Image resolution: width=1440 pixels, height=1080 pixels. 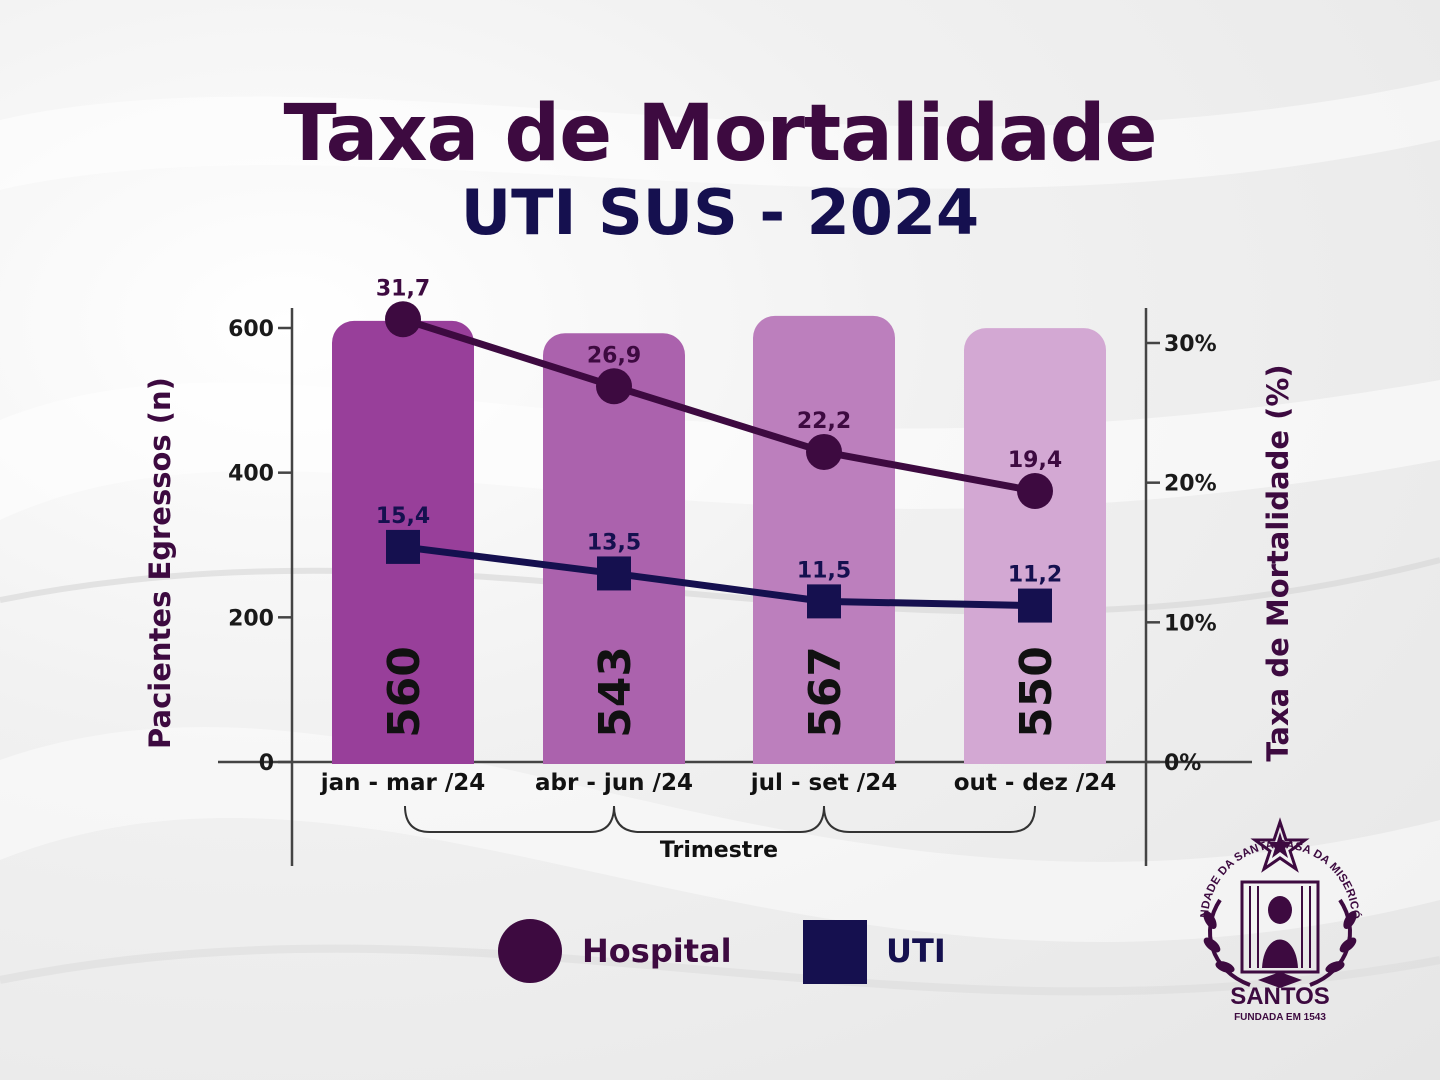 What do you see at coordinates (1182, 763) in the screenshot?
I see `right-tick-label: 0%` at bounding box center [1182, 763].